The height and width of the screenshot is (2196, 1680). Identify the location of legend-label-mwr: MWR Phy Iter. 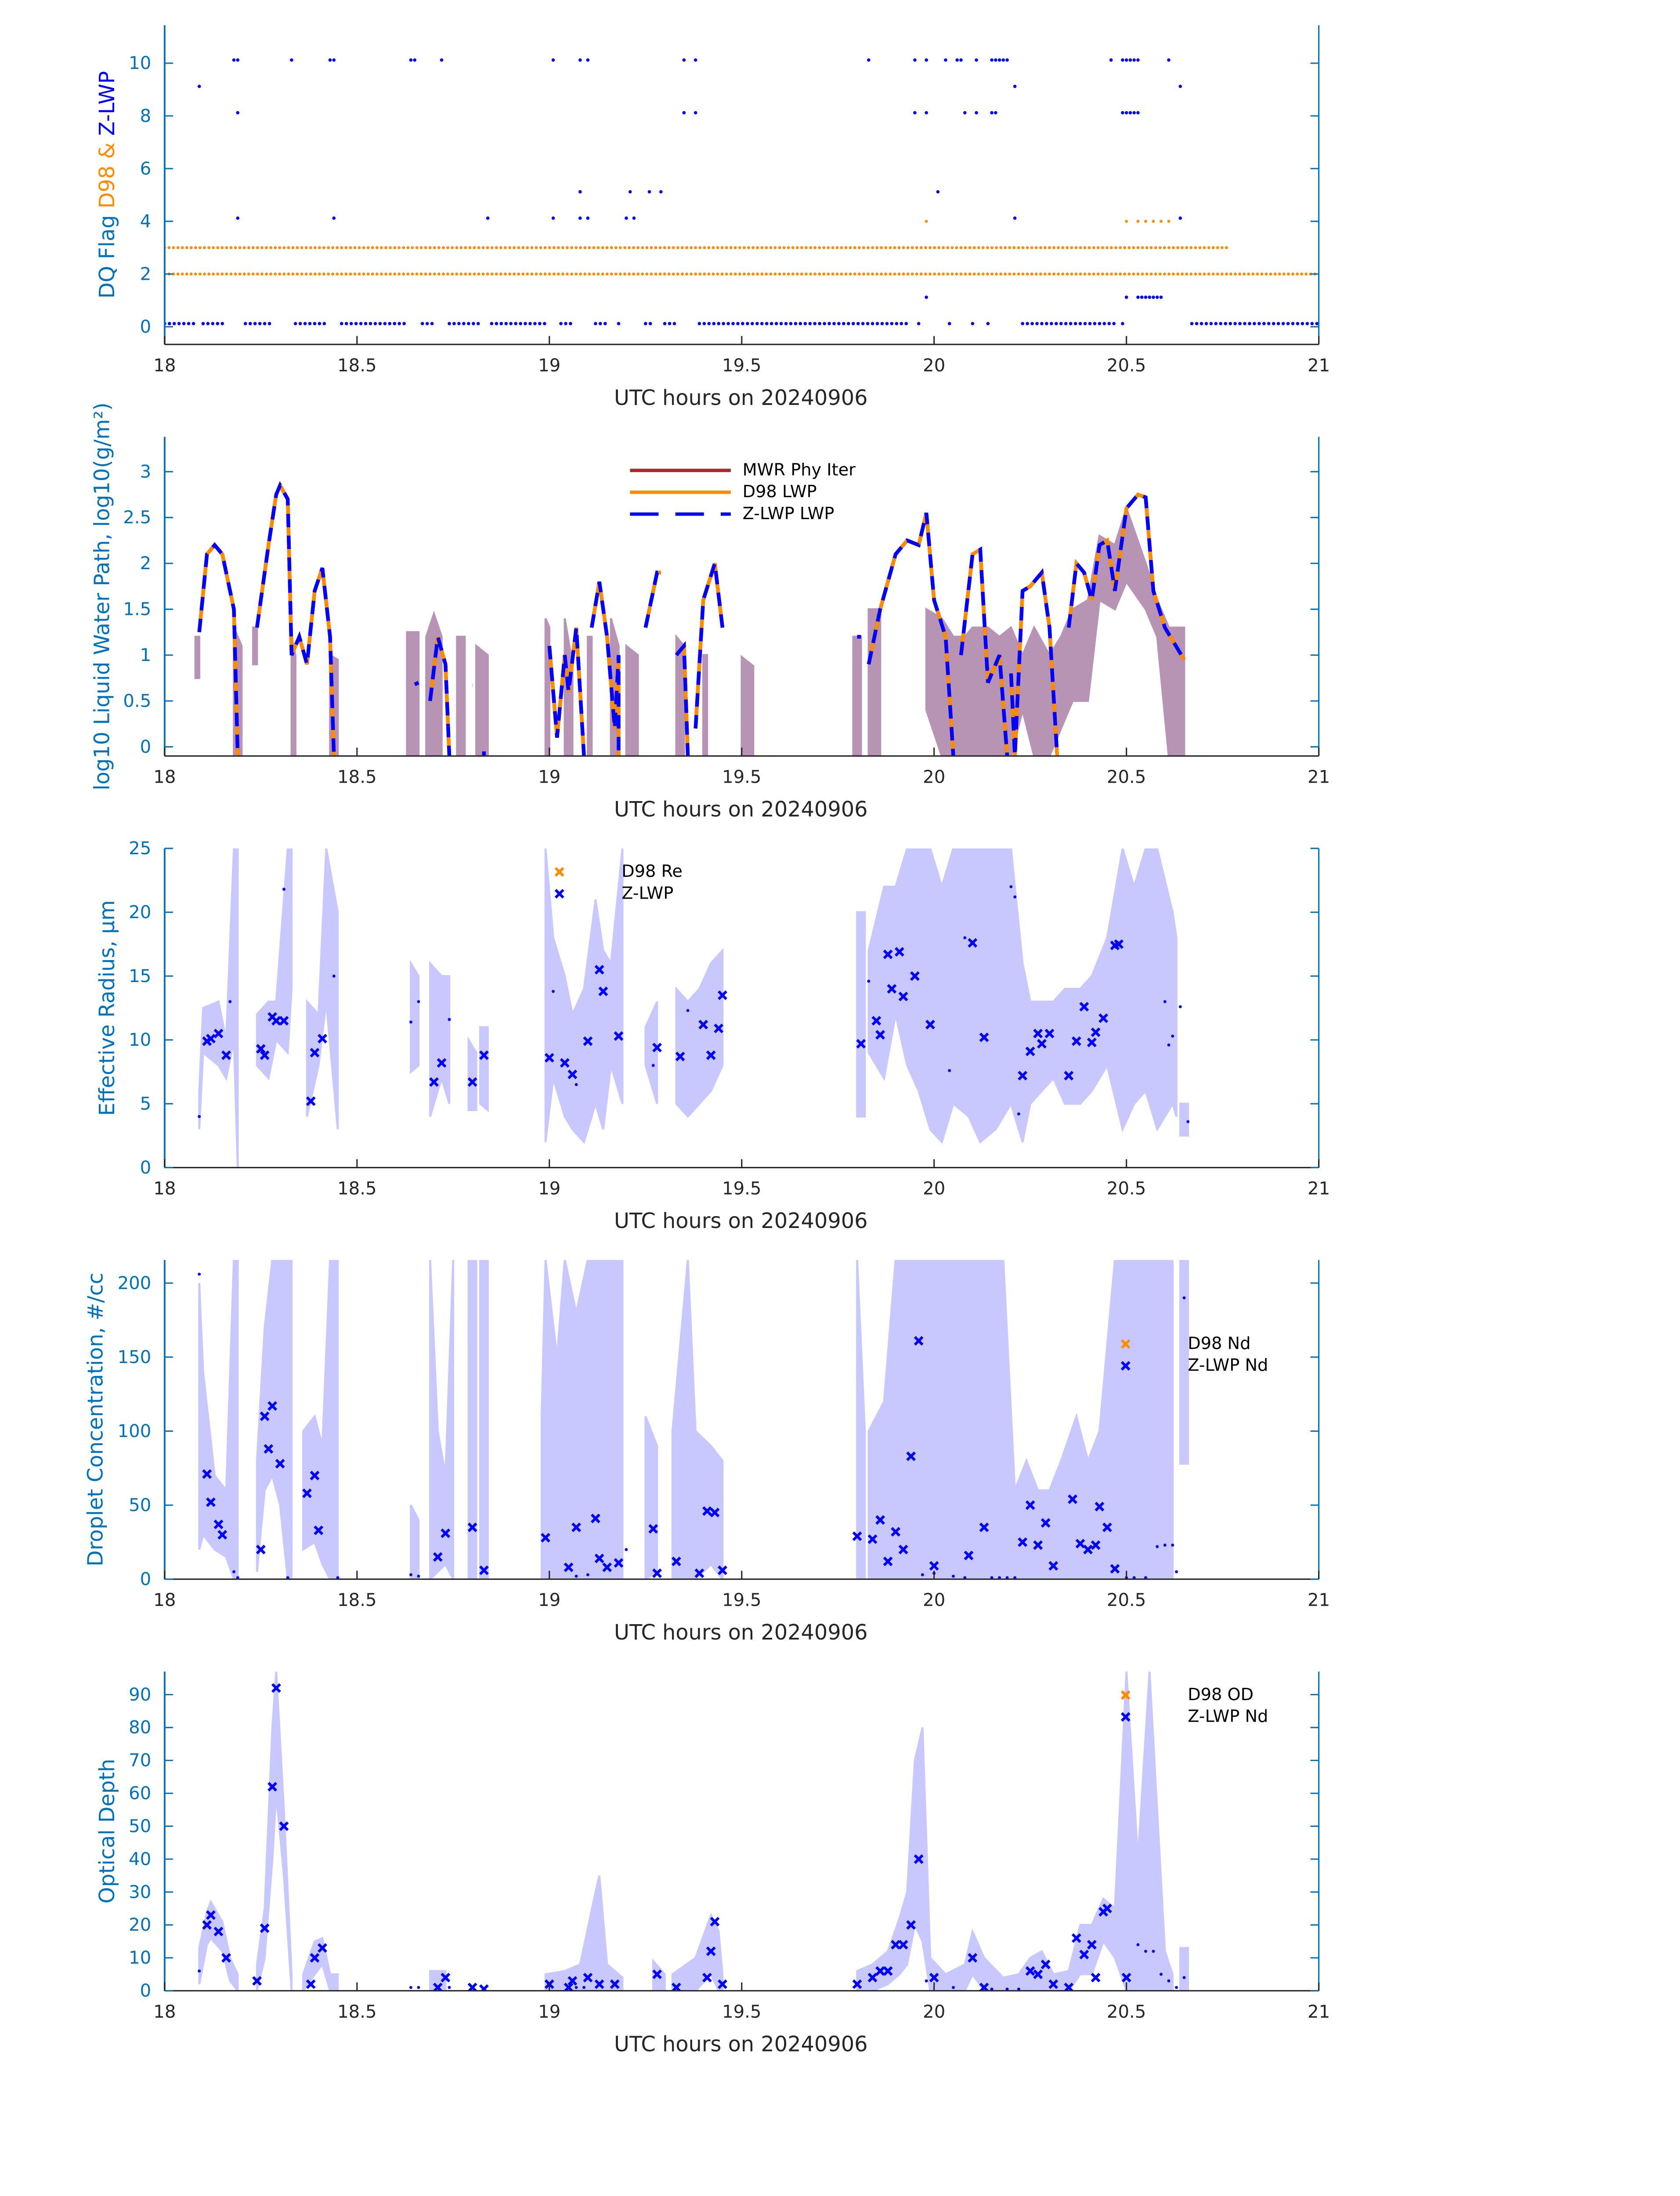
(799, 470).